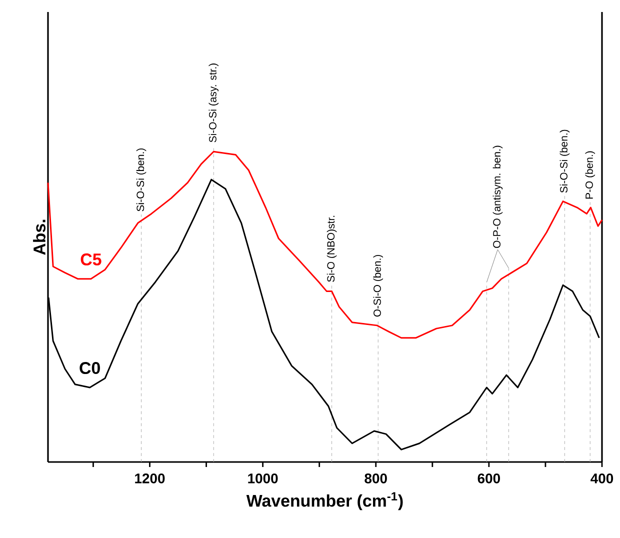 This screenshot has width=620, height=538. Describe the element at coordinates (378, 285) in the screenshot. I see `ref-line-label: O-Si-O (ben.)` at that location.